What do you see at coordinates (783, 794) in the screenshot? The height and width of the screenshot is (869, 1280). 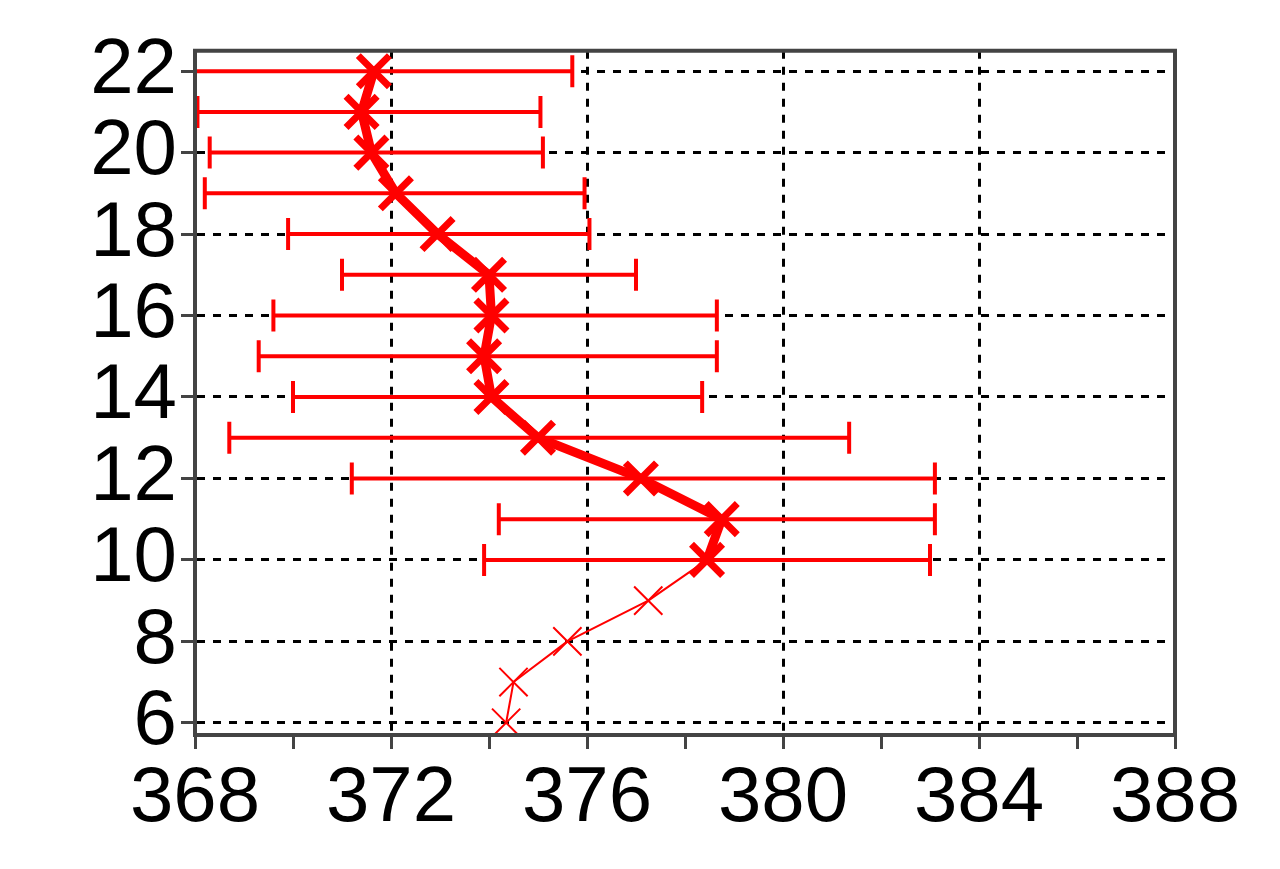 I see `x-tick-label: 380` at bounding box center [783, 794].